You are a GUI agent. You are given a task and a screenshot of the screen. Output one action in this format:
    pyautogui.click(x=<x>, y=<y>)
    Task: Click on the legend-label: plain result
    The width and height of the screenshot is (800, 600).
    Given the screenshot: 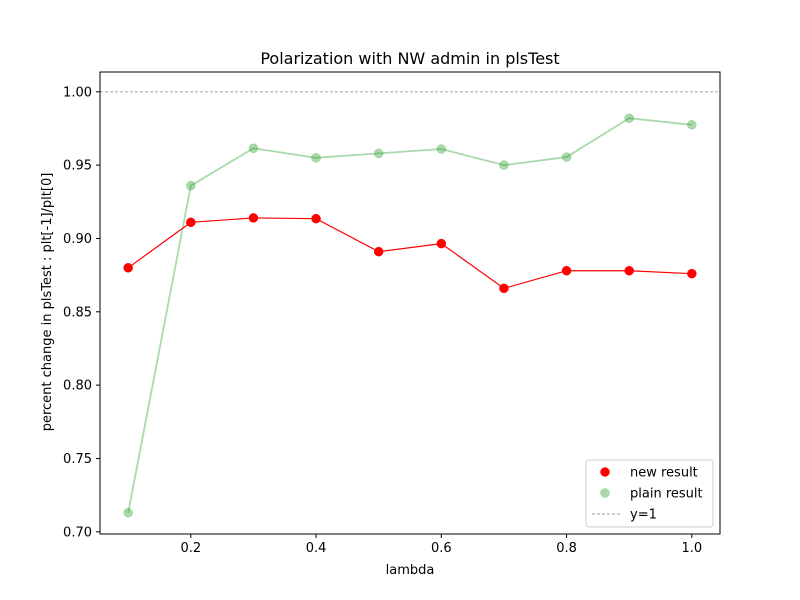 What is the action you would take?
    pyautogui.click(x=666, y=494)
    